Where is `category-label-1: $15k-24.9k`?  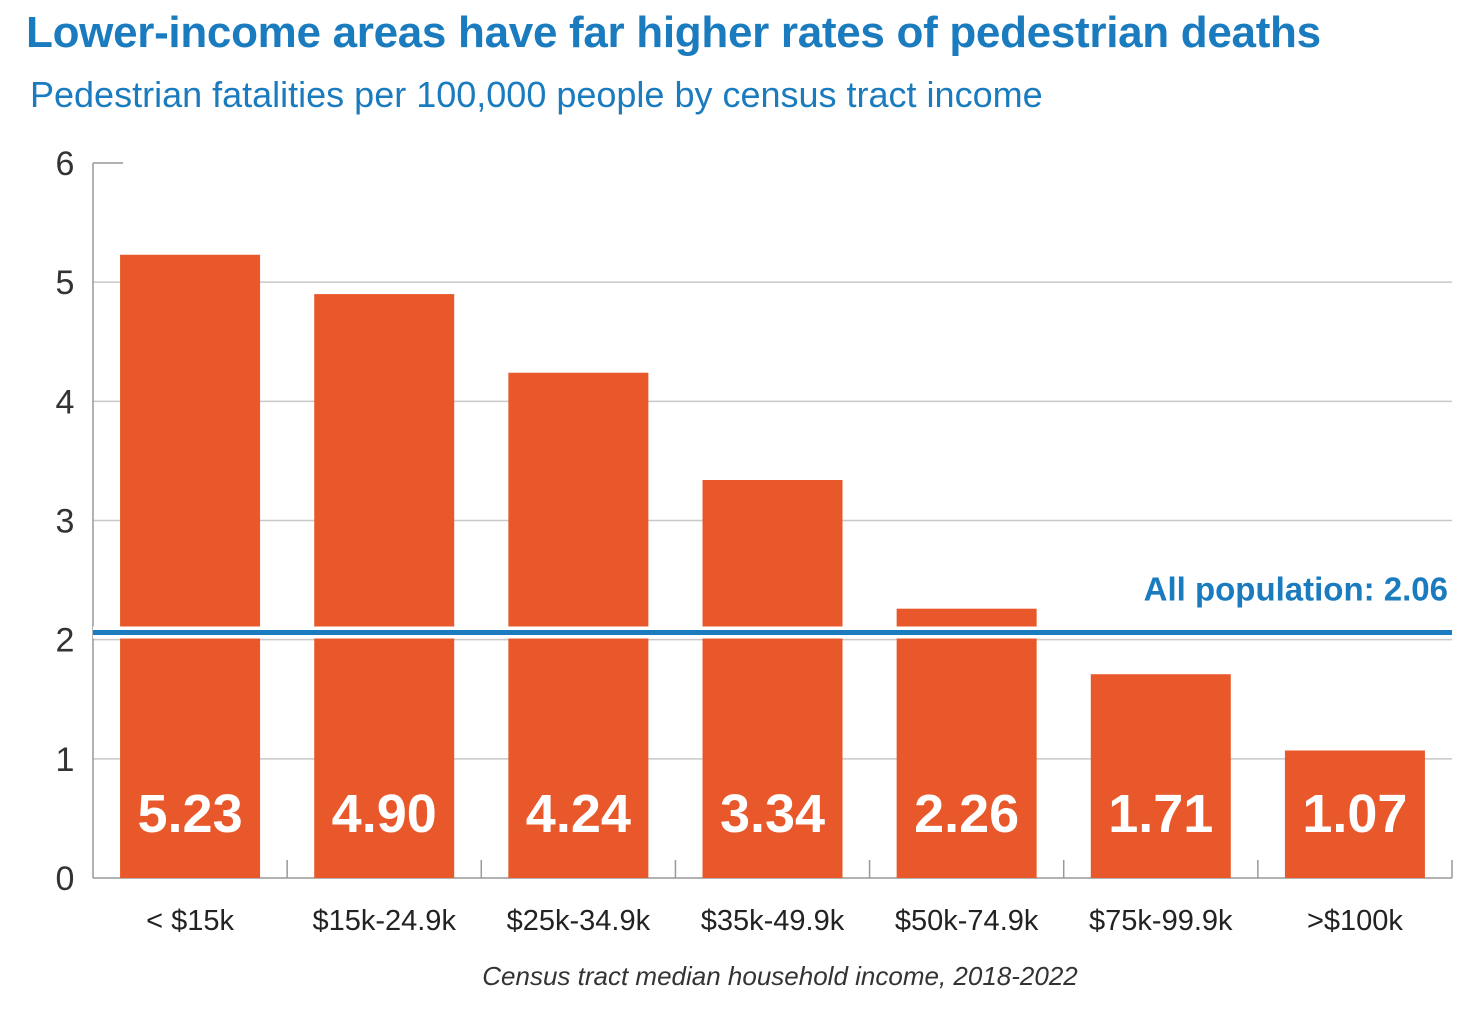 category-label-1: $15k-24.9k is located at coordinates (384, 921).